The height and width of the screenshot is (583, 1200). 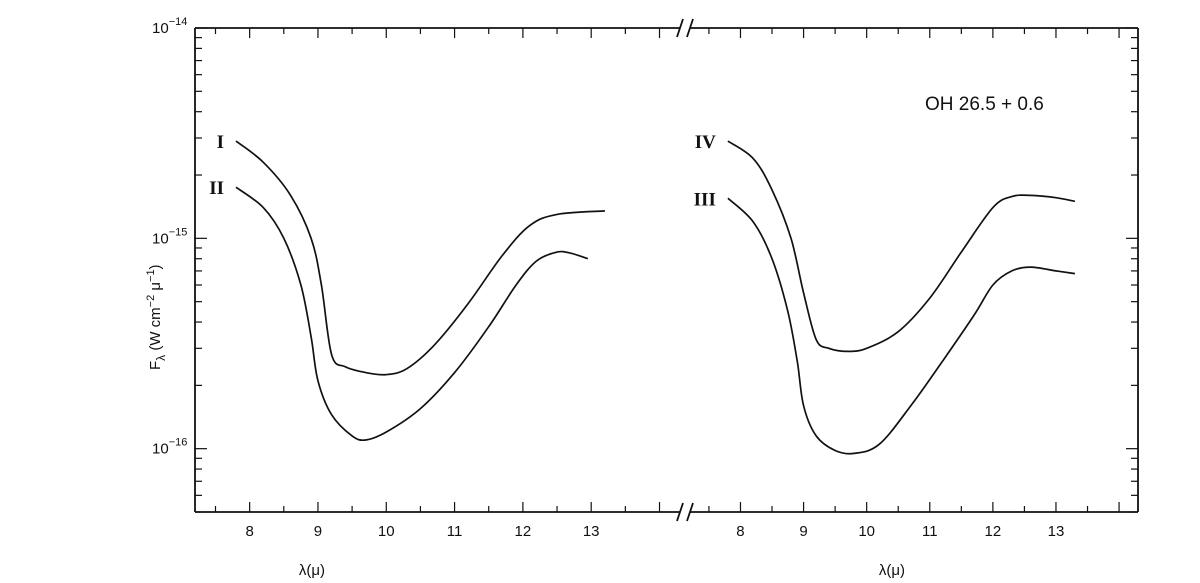 I want to click on series-label-II: II, so click(x=216, y=188).